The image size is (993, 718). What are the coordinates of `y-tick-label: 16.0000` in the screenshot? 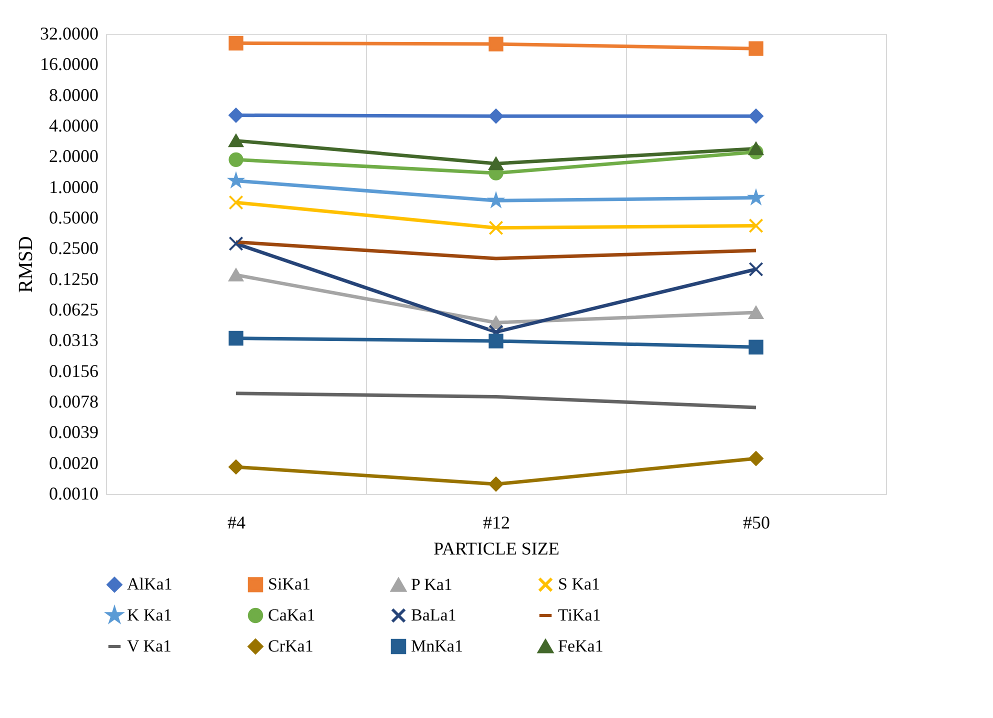 It's located at (69, 64).